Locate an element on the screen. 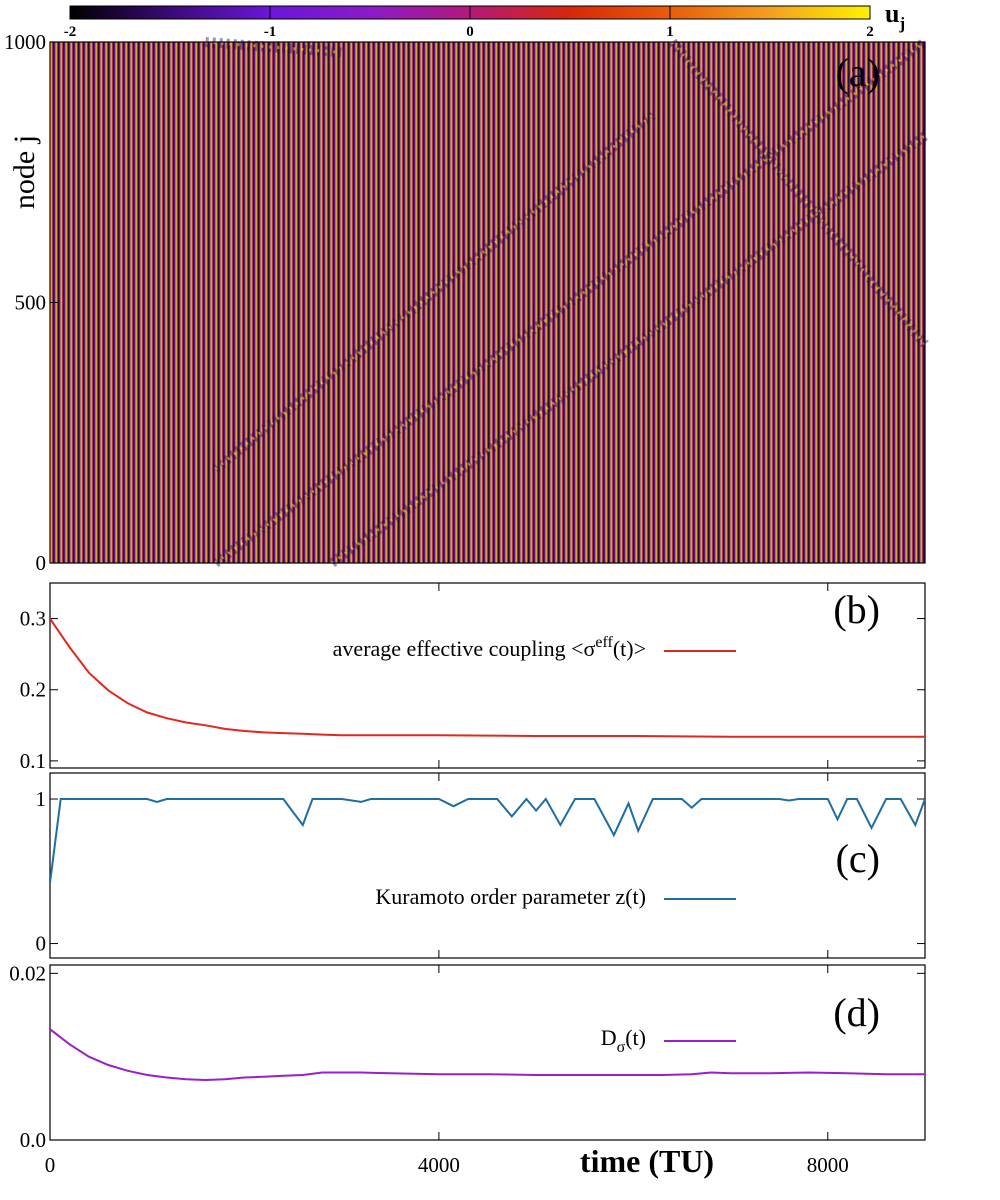 Image resolution: width=1000 pixels, height=1200 pixels. y-tick-label-c: 0 is located at coordinates (41, 944).